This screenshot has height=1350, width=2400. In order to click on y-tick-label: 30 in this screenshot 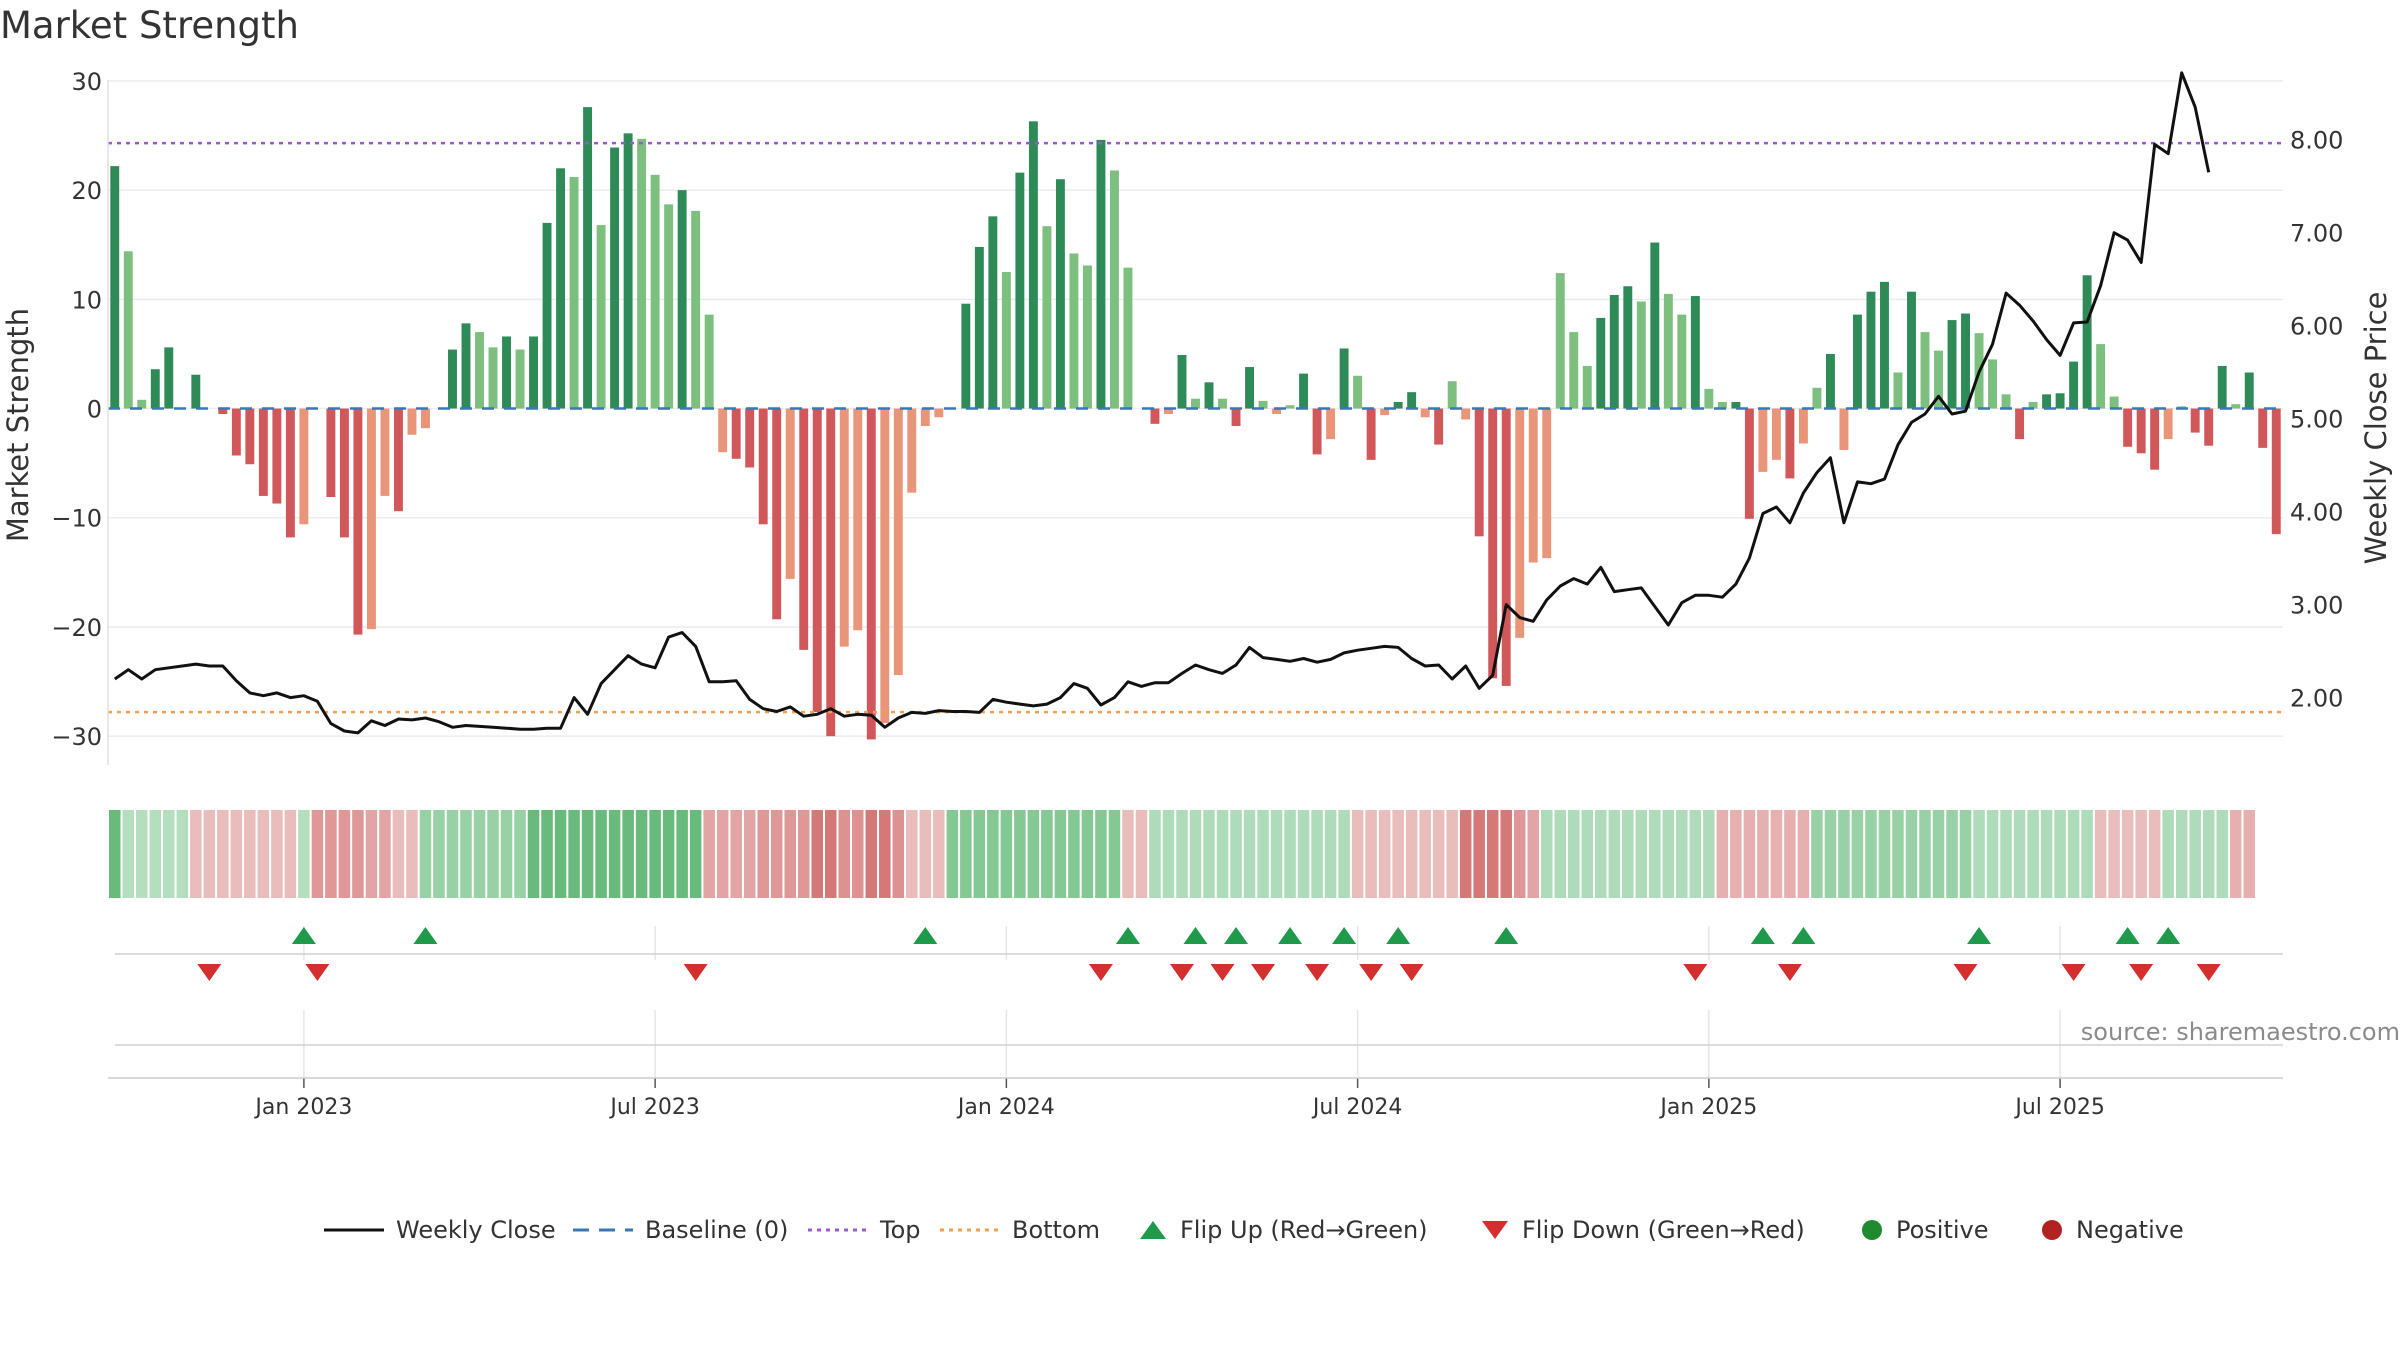, I will do `click(86, 82)`.